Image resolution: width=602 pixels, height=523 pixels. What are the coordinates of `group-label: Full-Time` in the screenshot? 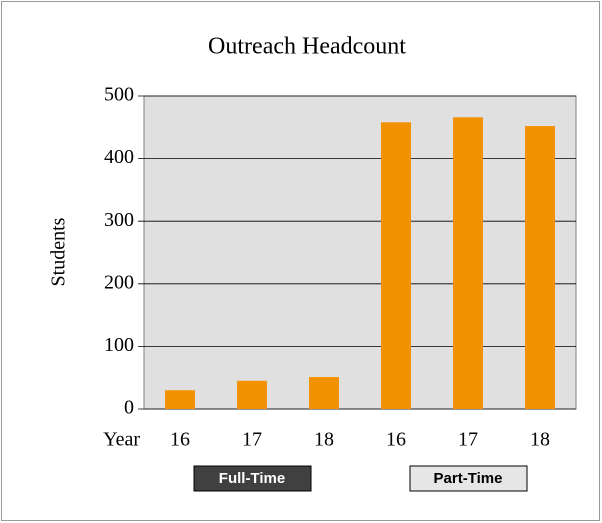 It's located at (252, 478).